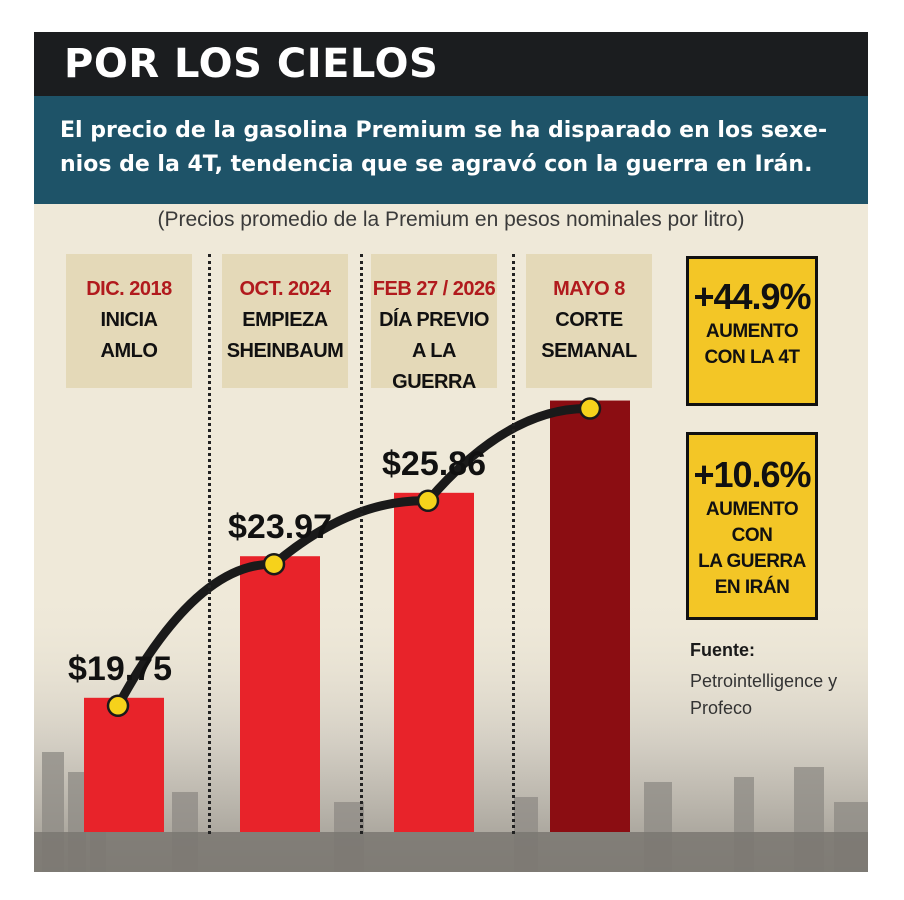 The image size is (904, 900). I want to click on city-ground, so click(451, 852).